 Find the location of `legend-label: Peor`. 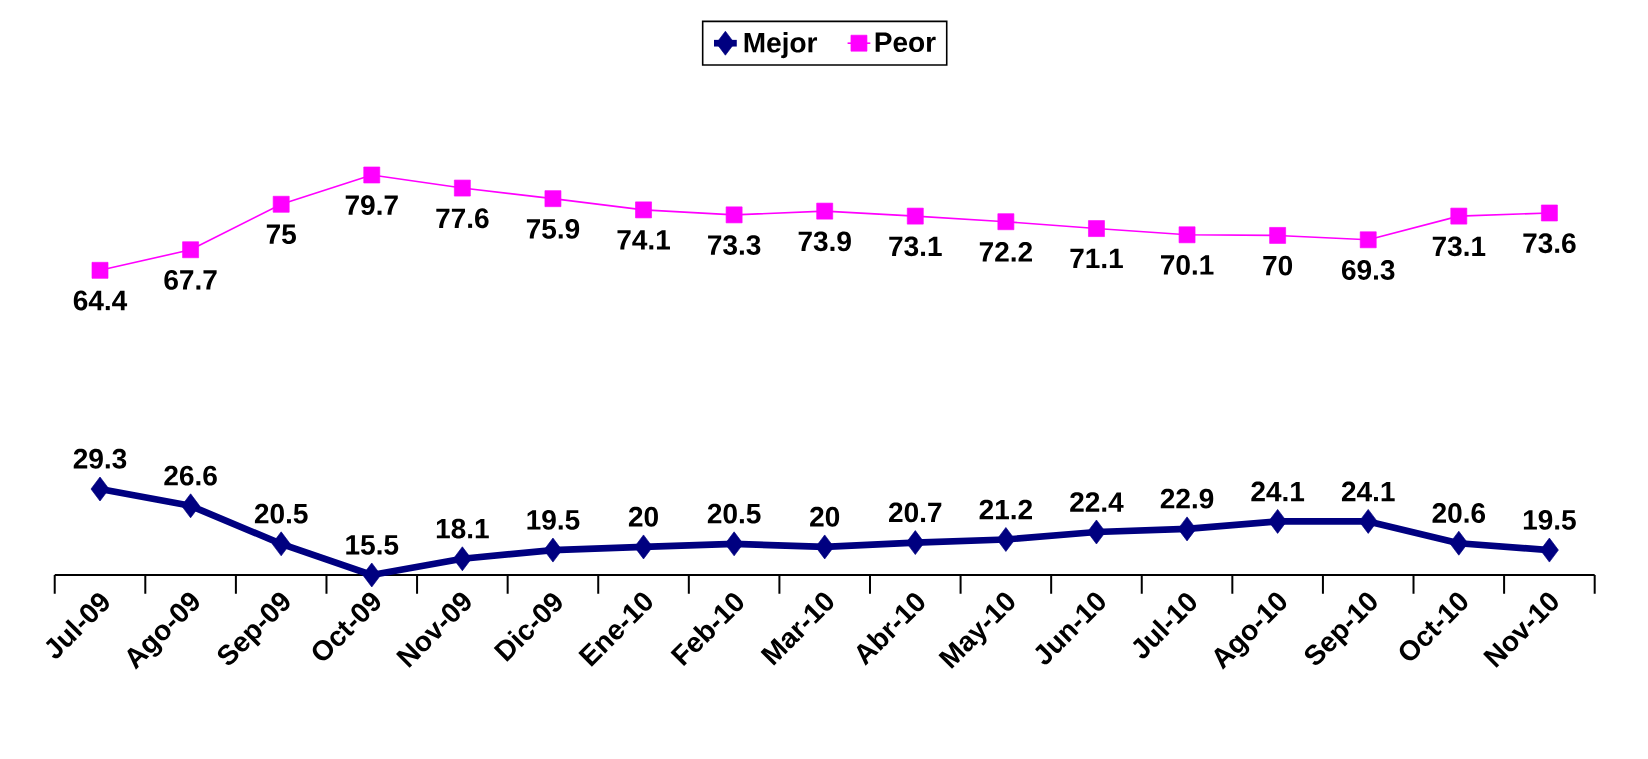

legend-label: Peor is located at coordinates (905, 42).